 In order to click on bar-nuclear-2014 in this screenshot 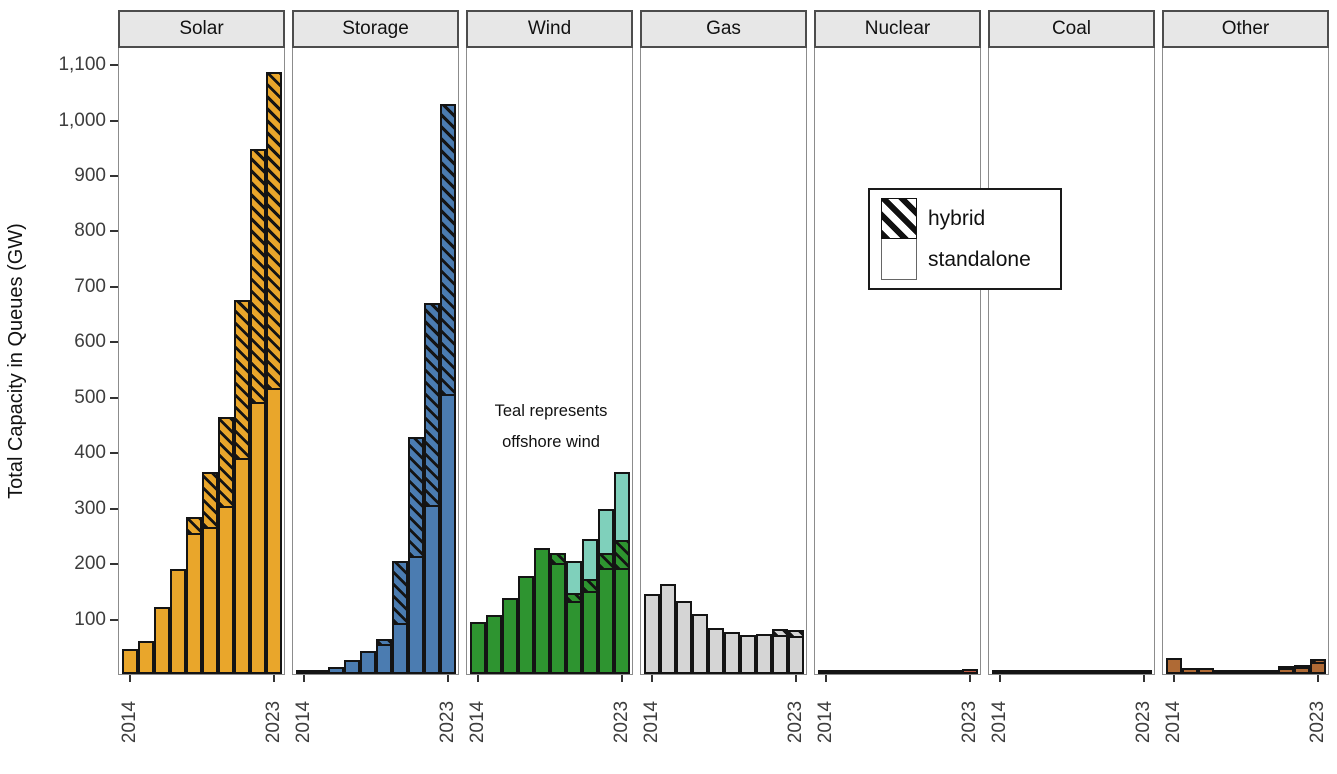, I will do `click(825, 671)`.